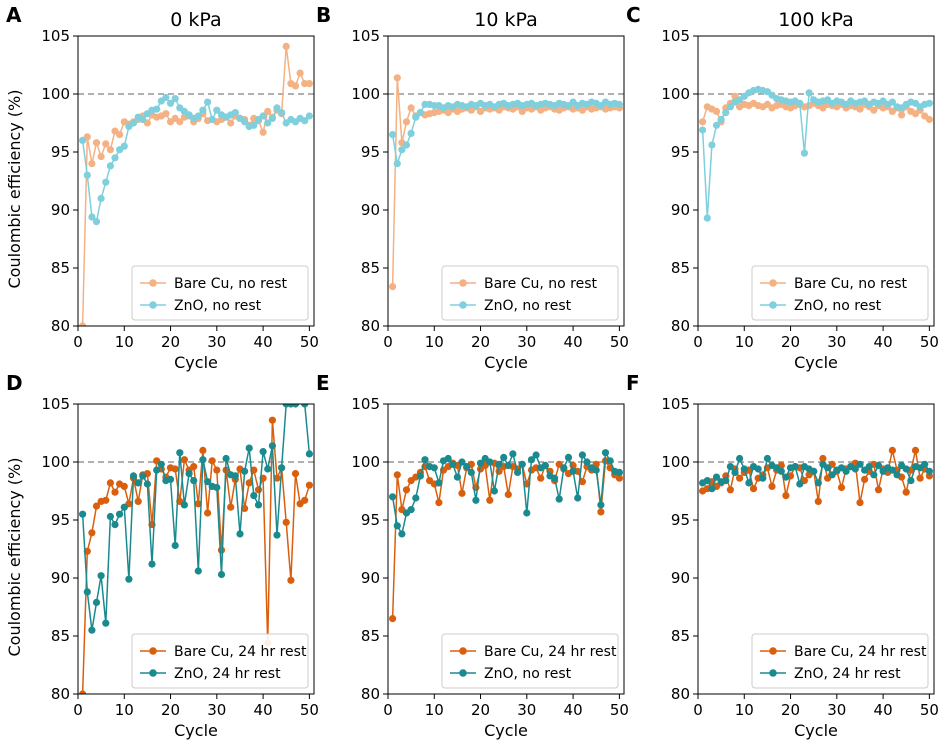 This screenshot has height=748, width=940. What do you see at coordinates (195, 20) in the screenshot?
I see `panel-title: 0 kPa` at bounding box center [195, 20].